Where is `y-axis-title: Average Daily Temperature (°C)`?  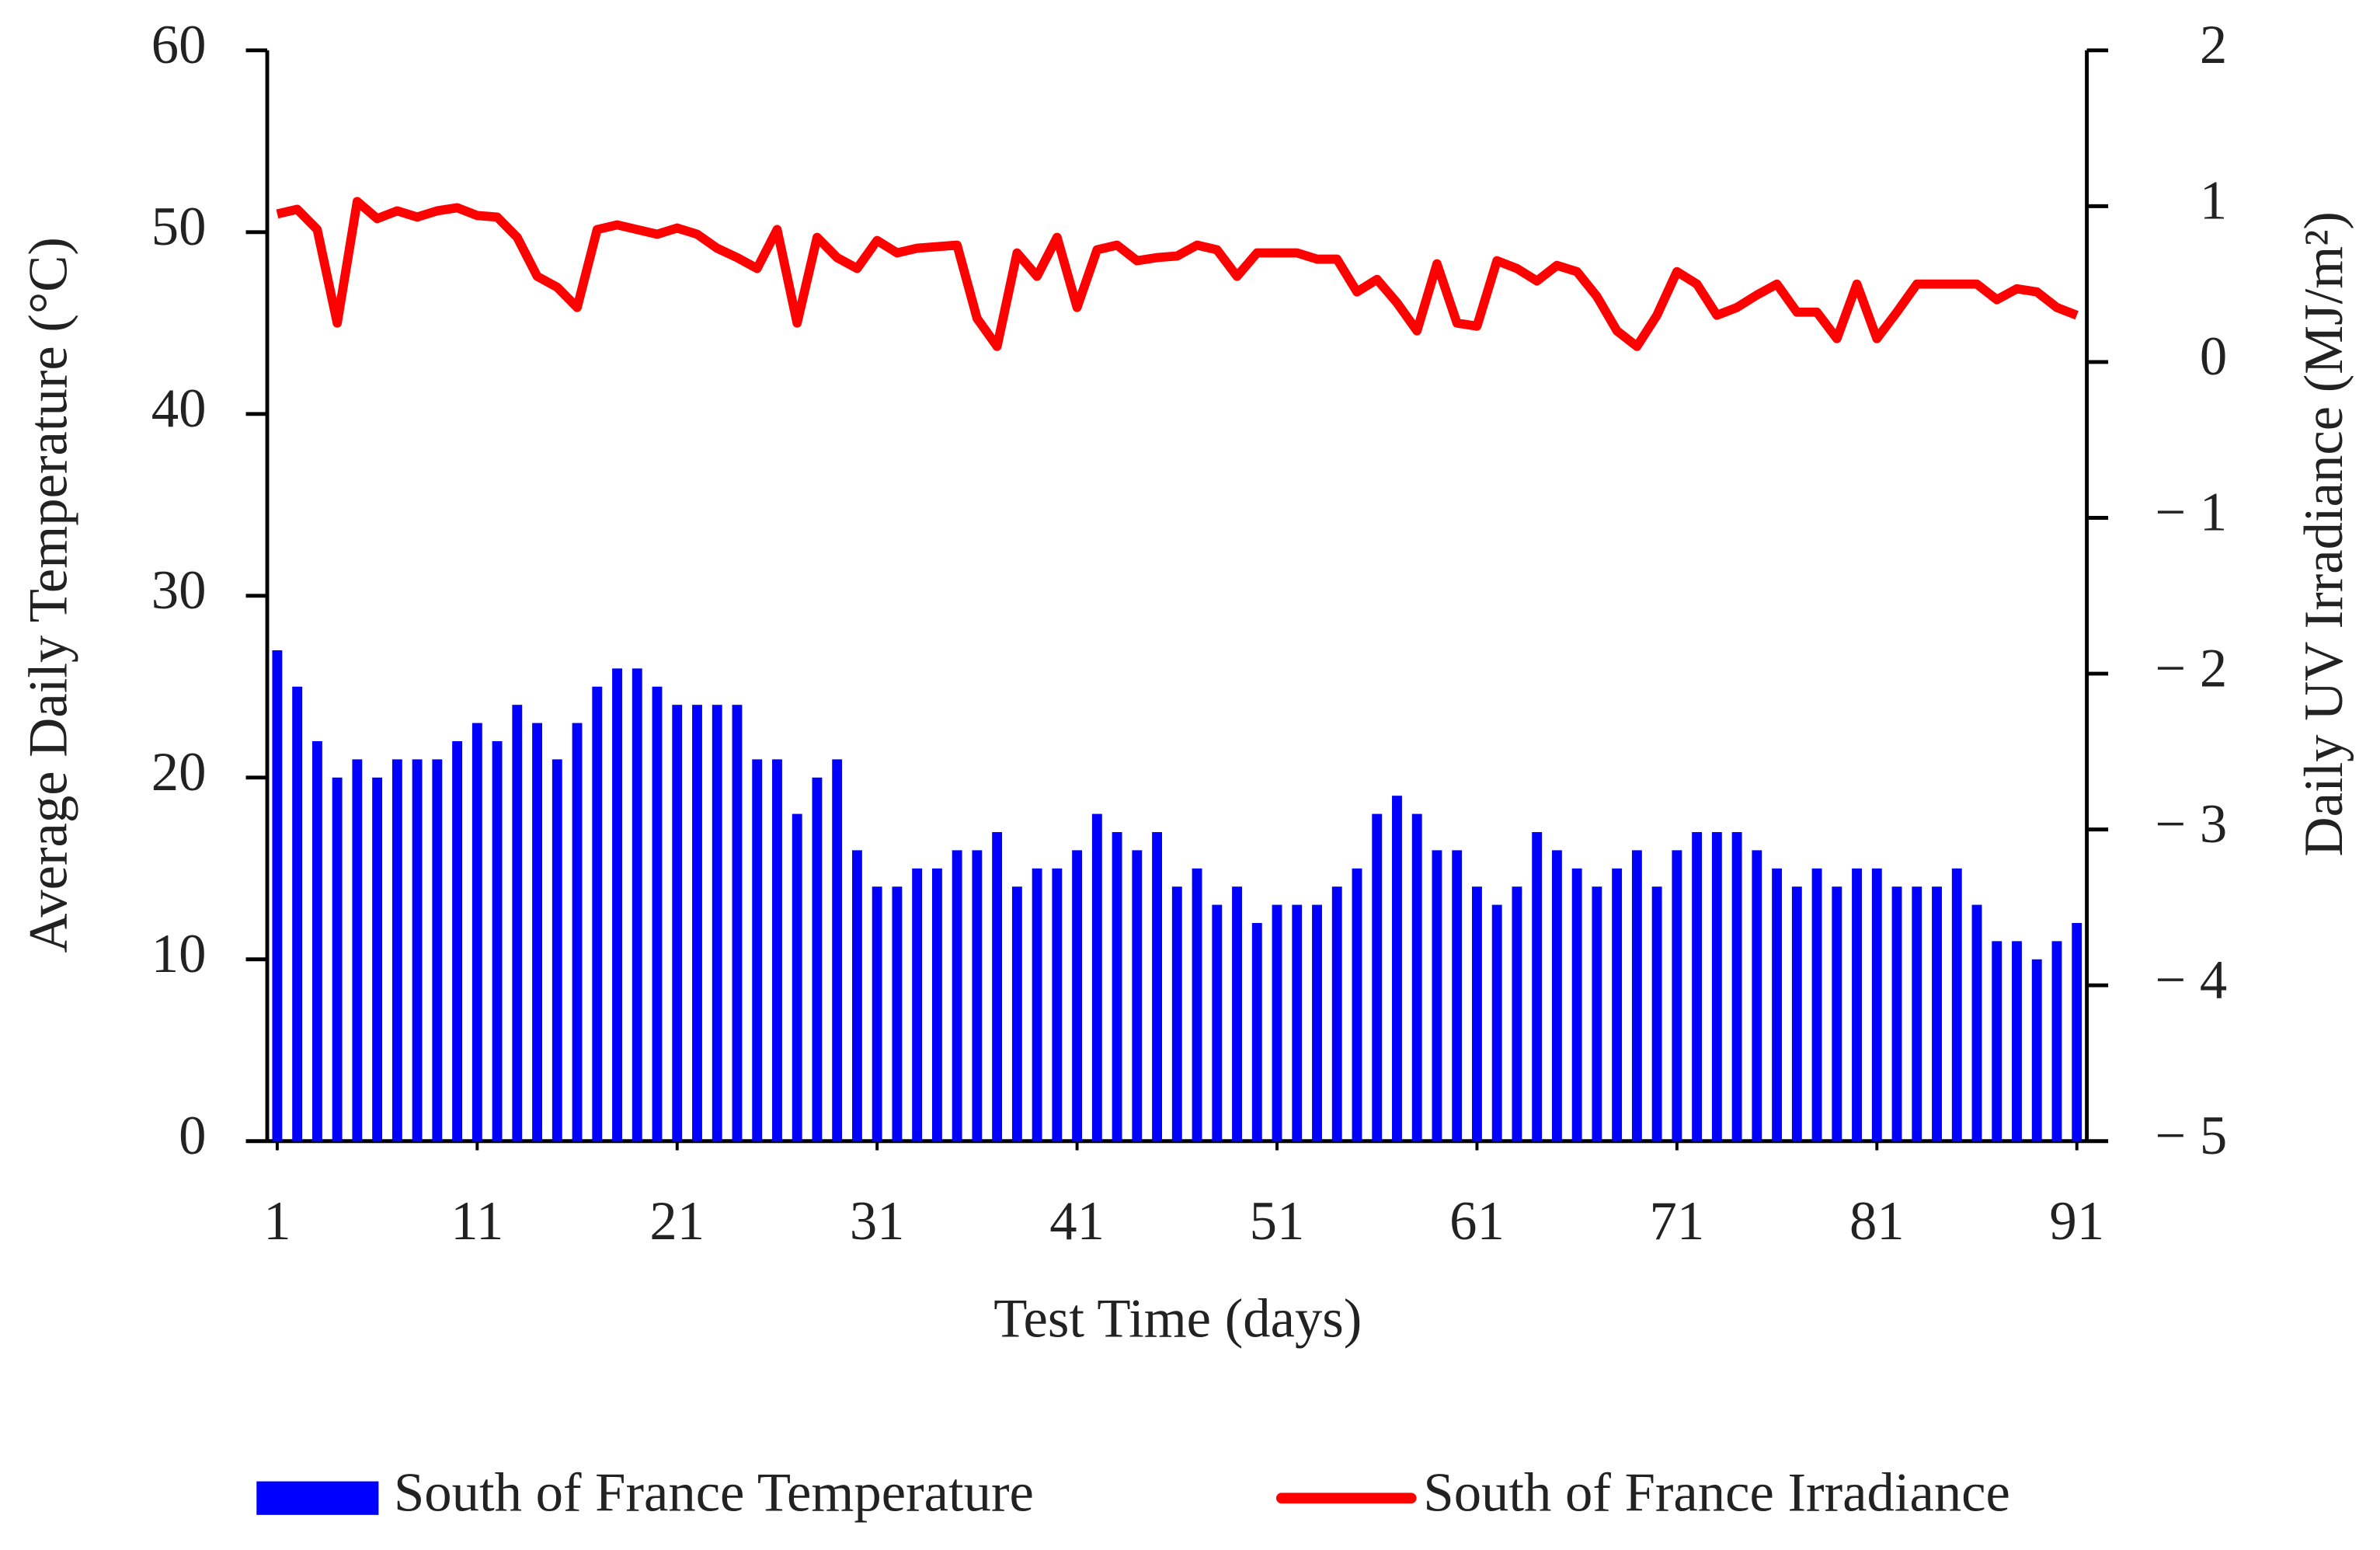
y-axis-title: Average Daily Temperature (°C) is located at coordinates (48, 595).